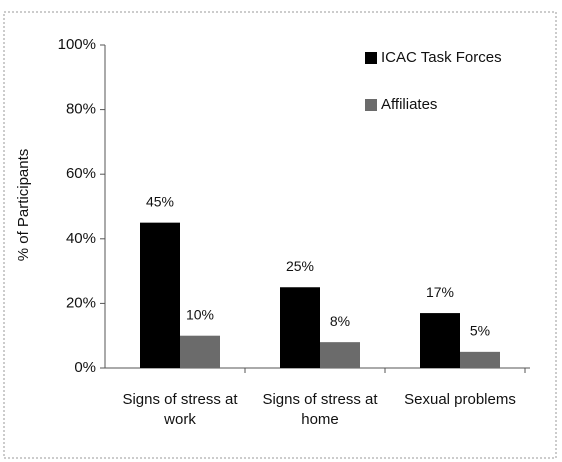  Describe the element at coordinates (409, 104) in the screenshot. I see `legend-label: Affiliates` at that location.